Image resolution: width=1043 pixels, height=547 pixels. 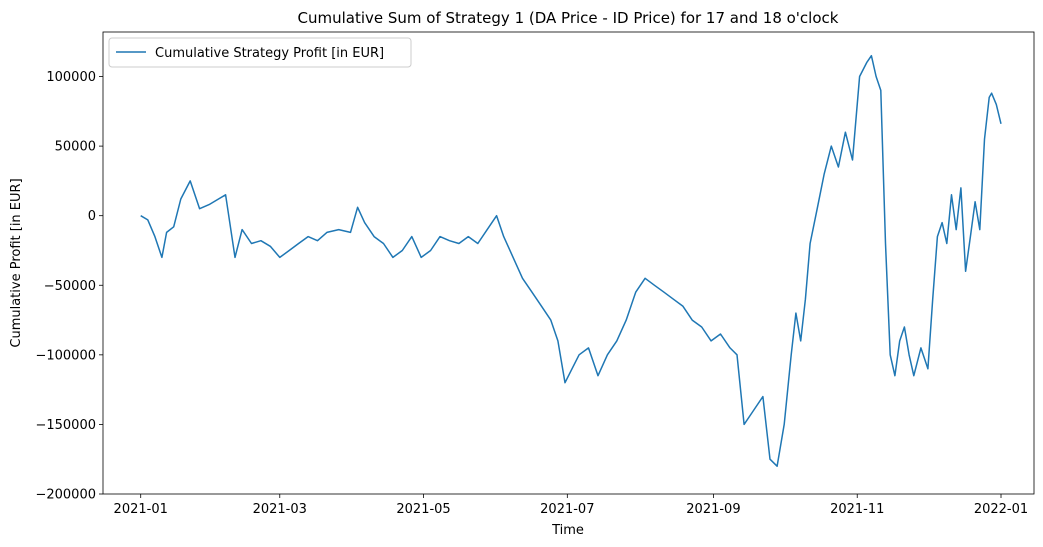 I want to click on y-tick-label: 0, so click(x=92, y=216).